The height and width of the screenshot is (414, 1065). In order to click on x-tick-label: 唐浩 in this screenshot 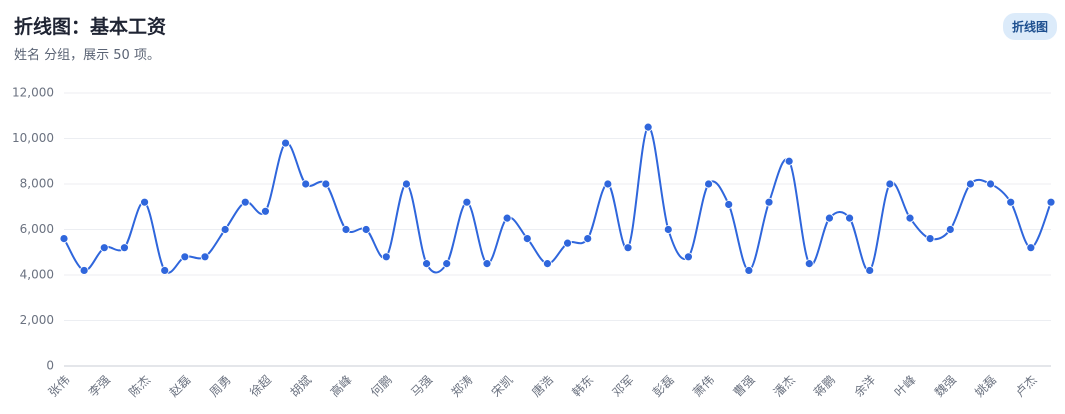, I will do `click(542, 386)`.